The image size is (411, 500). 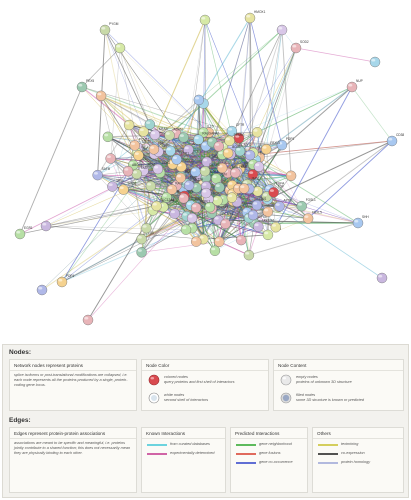 What do you see at coordinates (231, 152) in the screenshot?
I see `protein-node: BCO1` at bounding box center [231, 152].